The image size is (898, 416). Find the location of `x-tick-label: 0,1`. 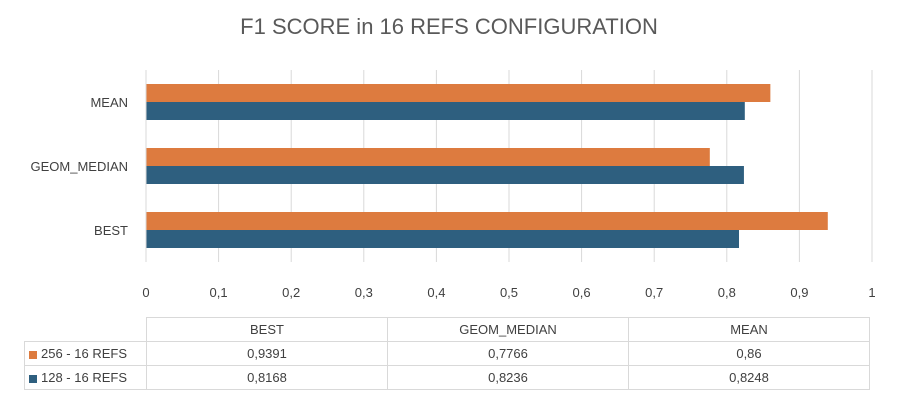

x-tick-label: 0,1 is located at coordinates (219, 292).